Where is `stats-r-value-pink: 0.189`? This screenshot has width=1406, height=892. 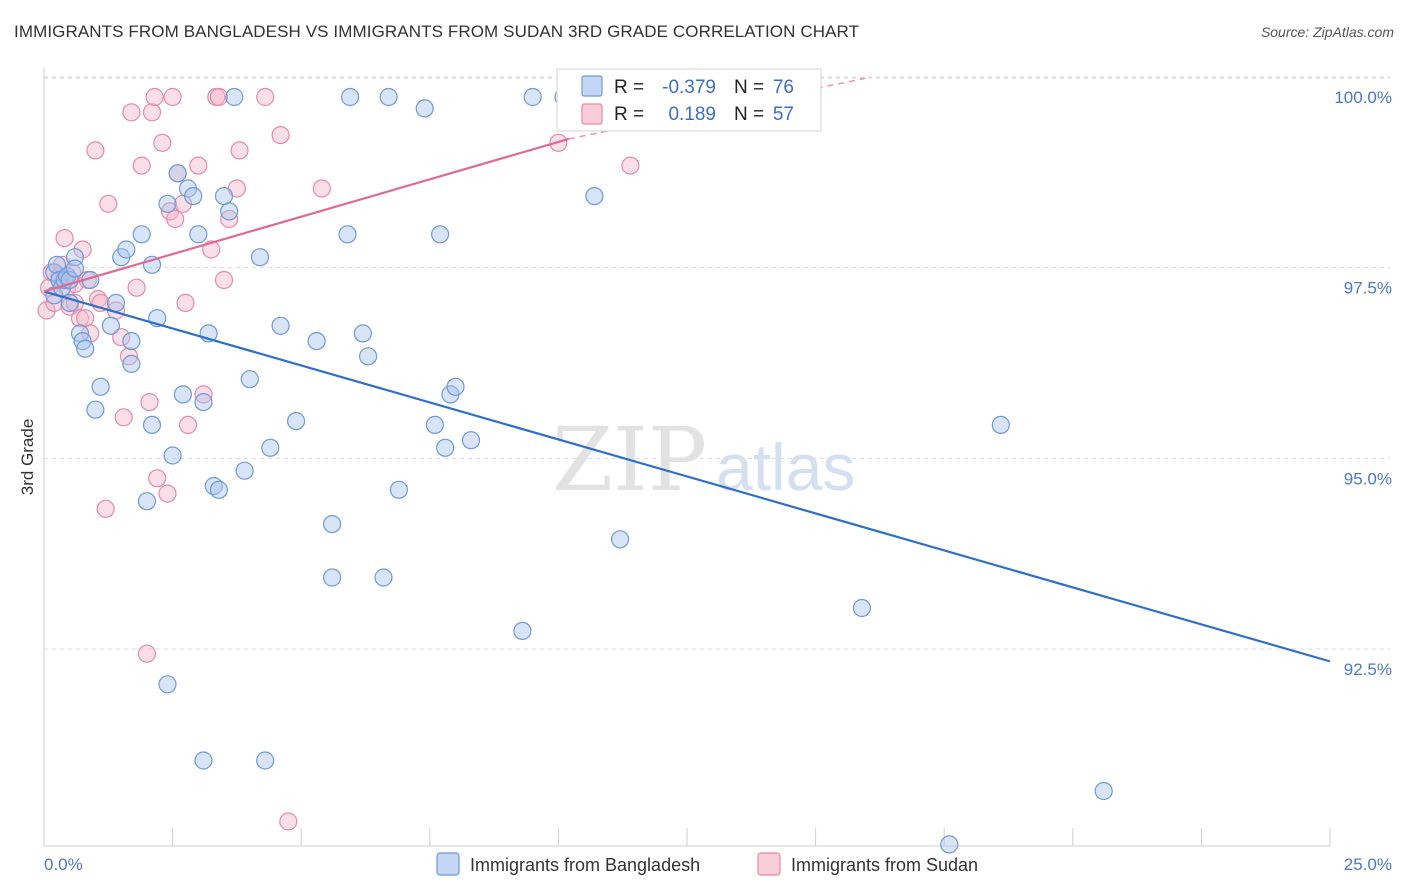 stats-r-value-pink: 0.189 is located at coordinates (692, 114).